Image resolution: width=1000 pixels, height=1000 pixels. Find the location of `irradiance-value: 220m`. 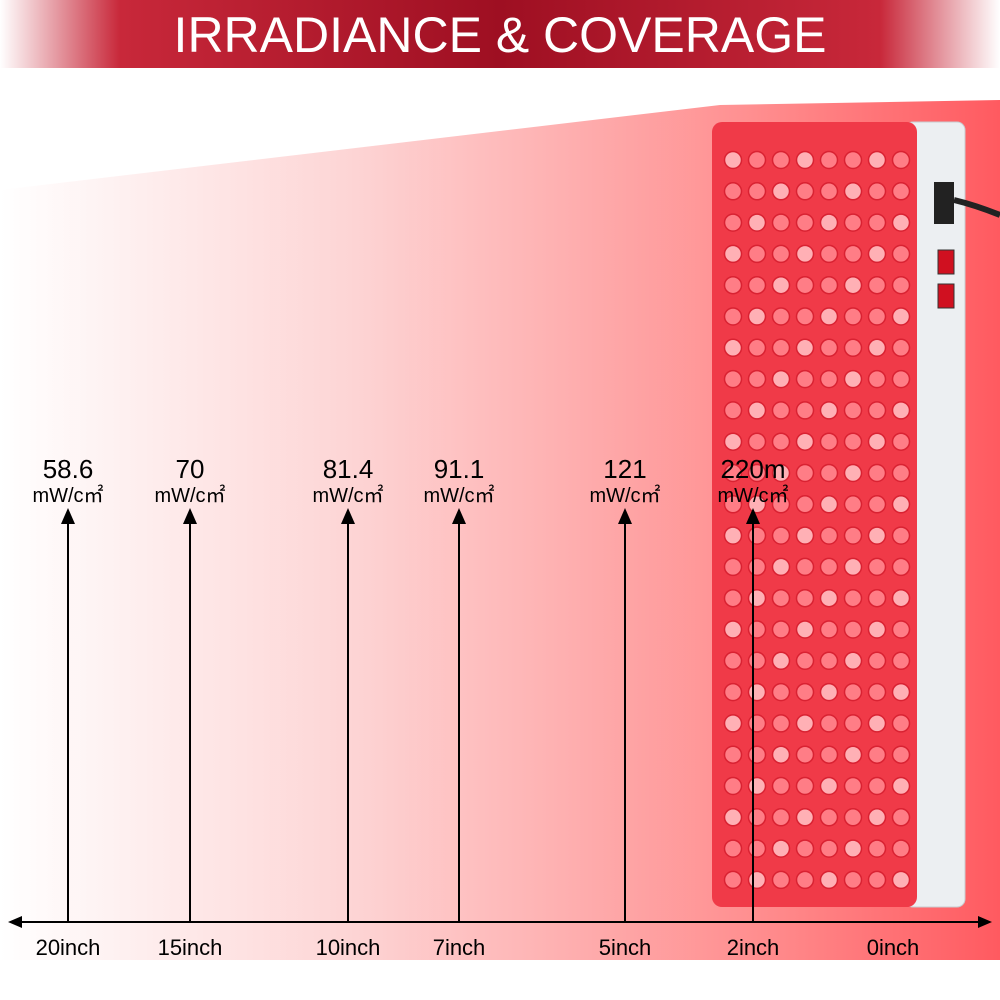

irradiance-value: 220m is located at coordinates (752, 469).